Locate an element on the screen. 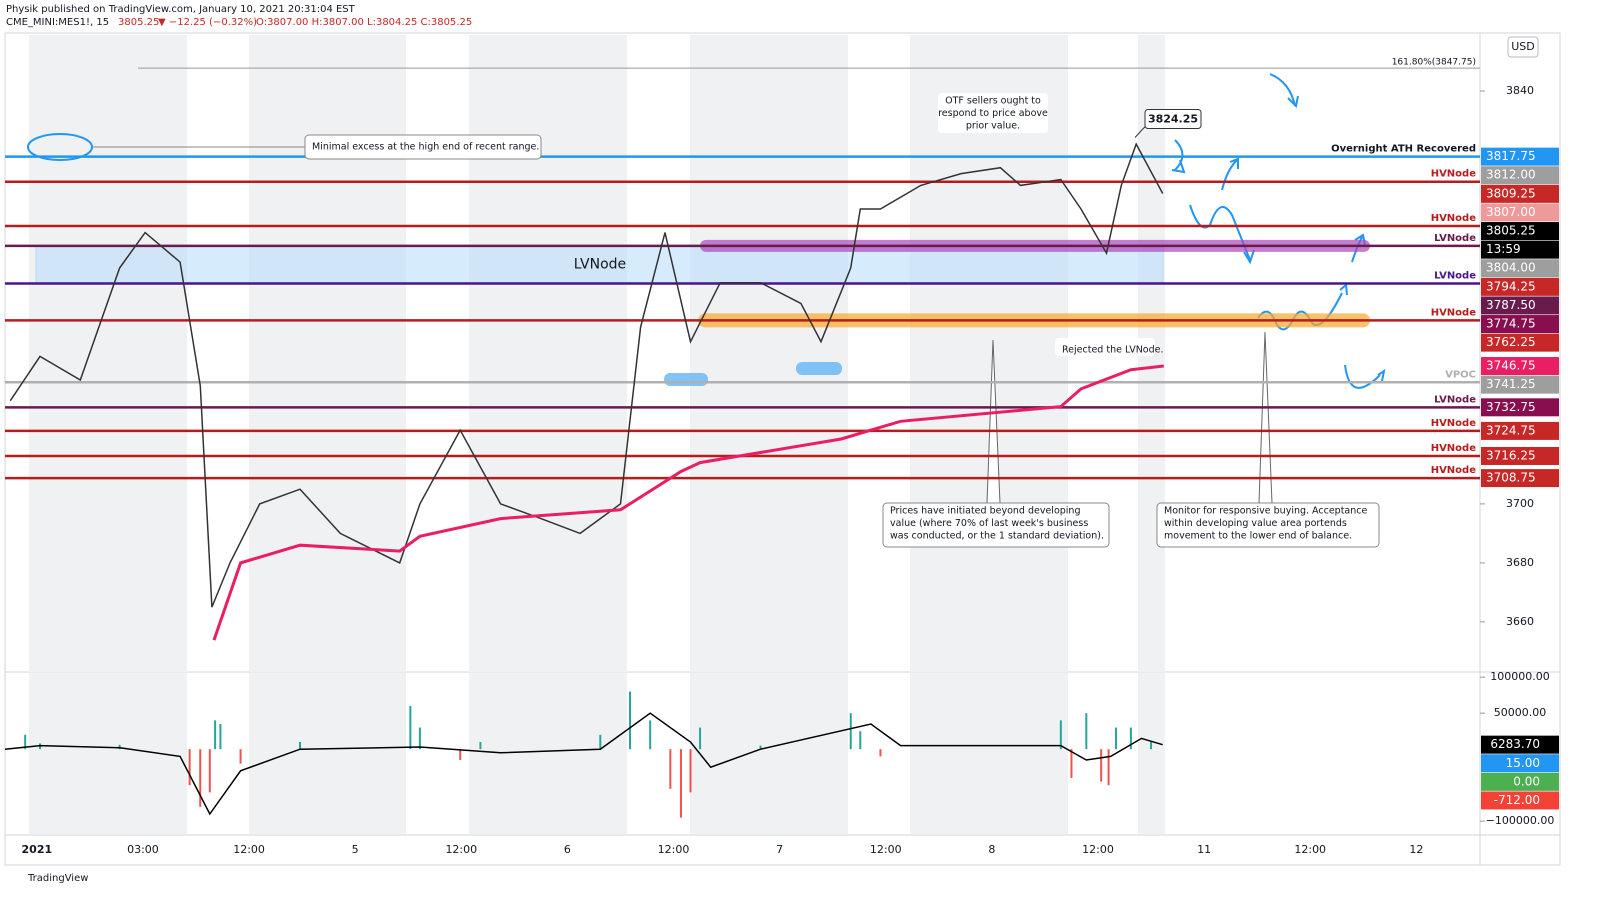  price-tag-label: 3794.25 is located at coordinates (1511, 286).